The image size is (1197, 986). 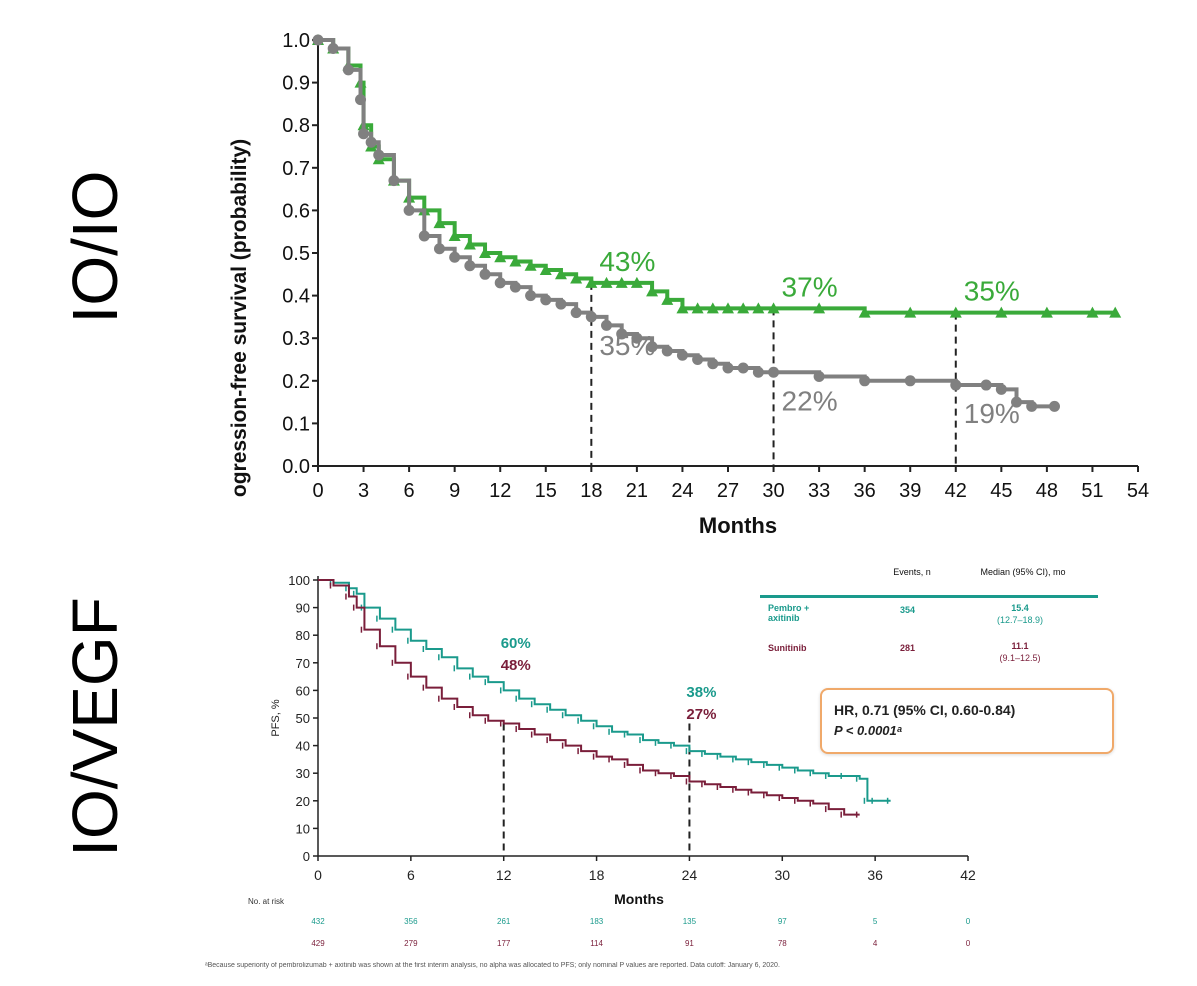 I want to click on at-risk-value: 432, so click(x=318, y=921).